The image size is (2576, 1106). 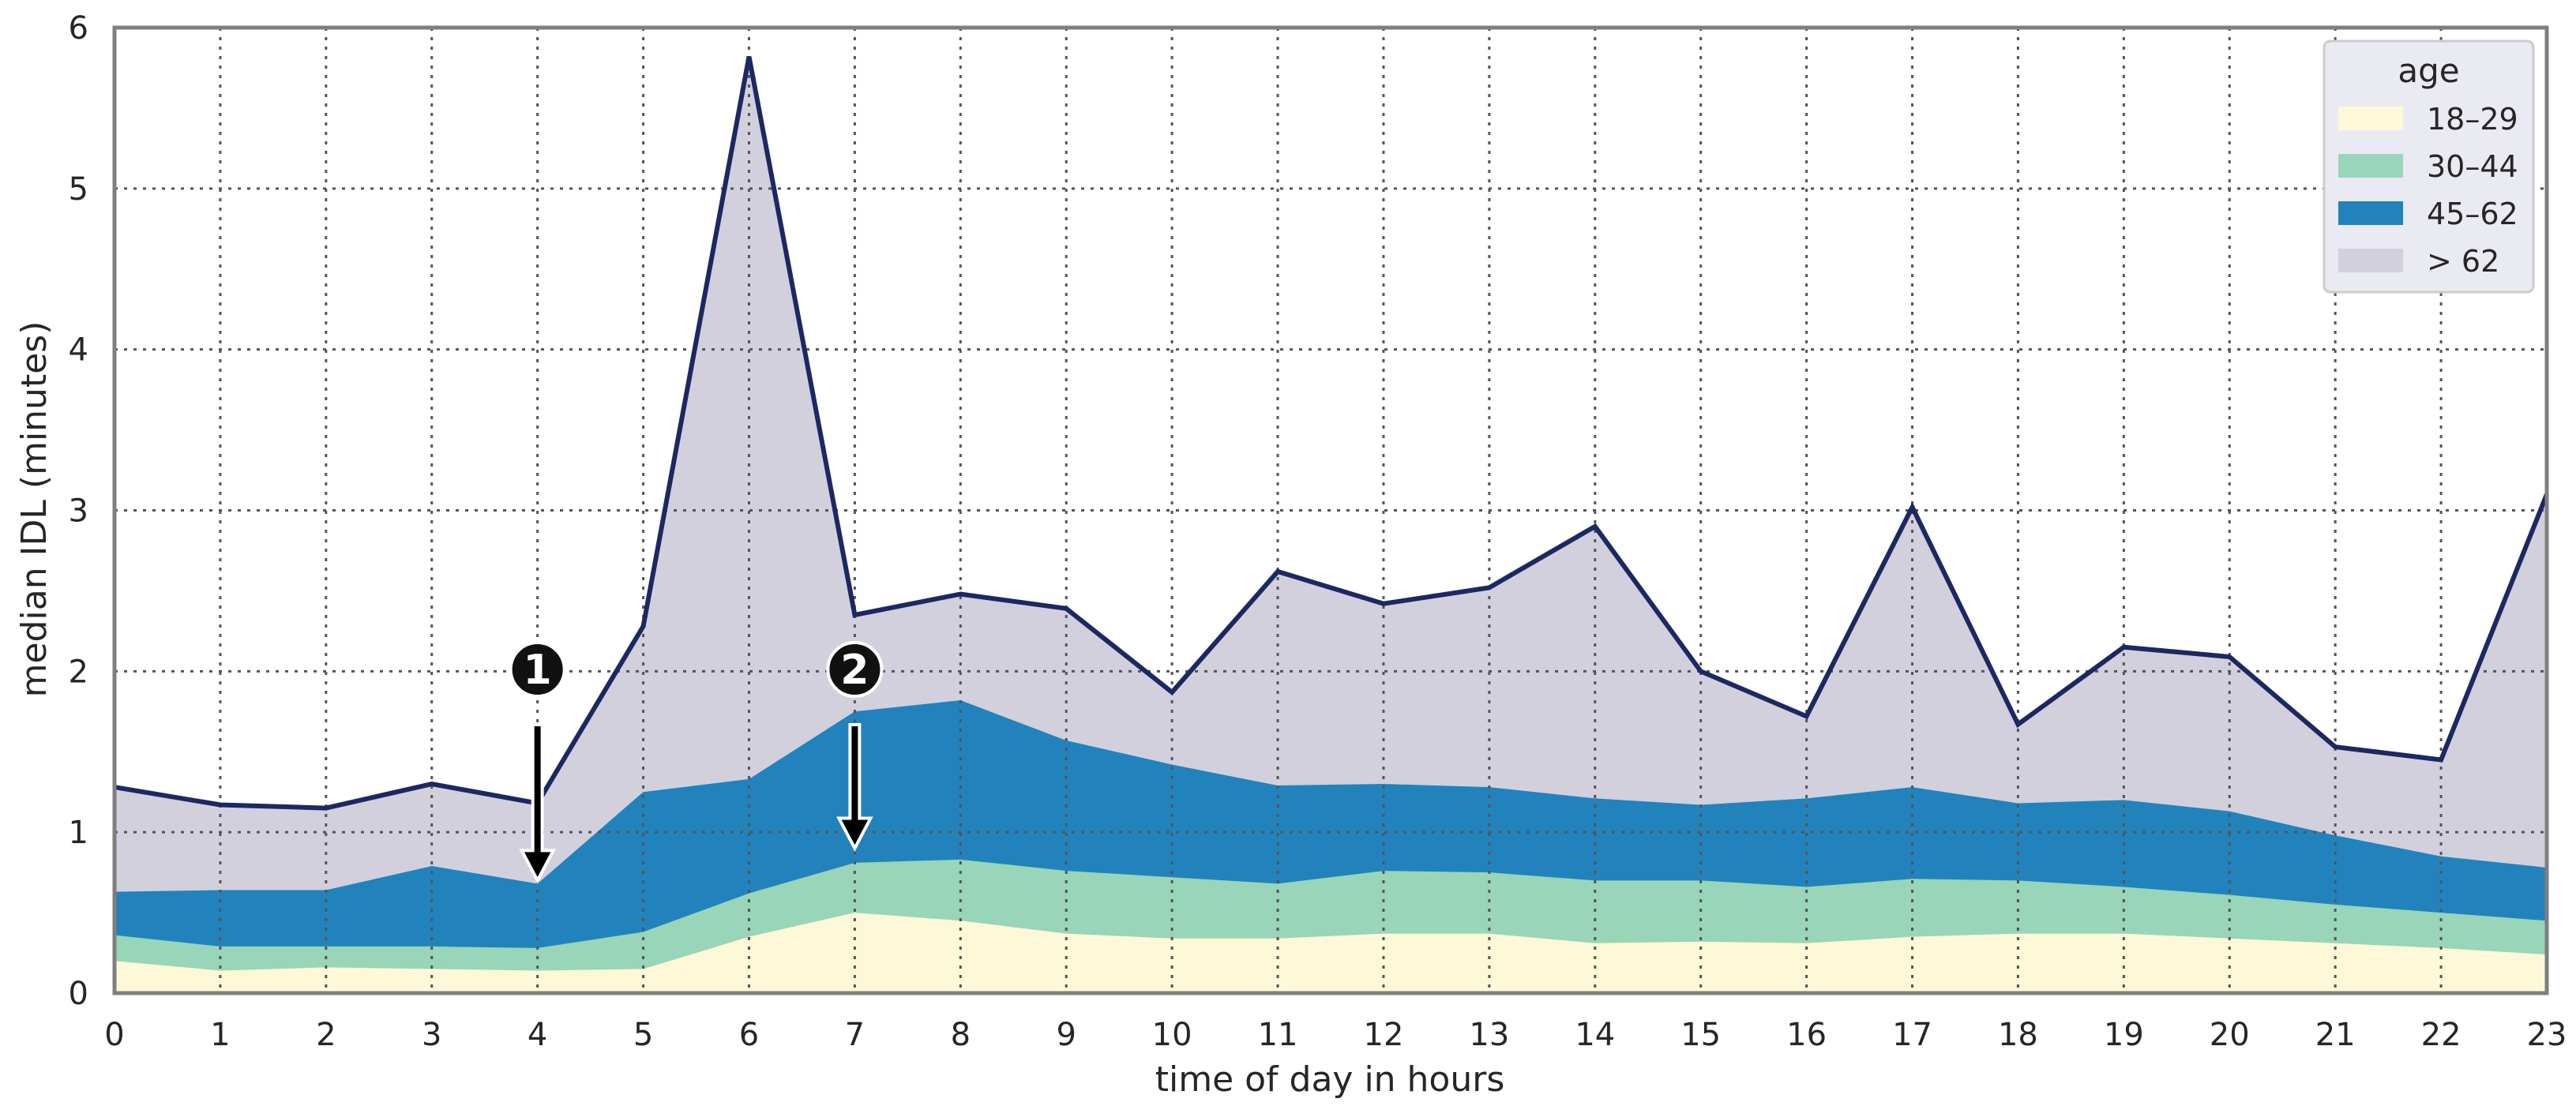 I want to click on legend-label: 18–29, so click(x=2472, y=120).